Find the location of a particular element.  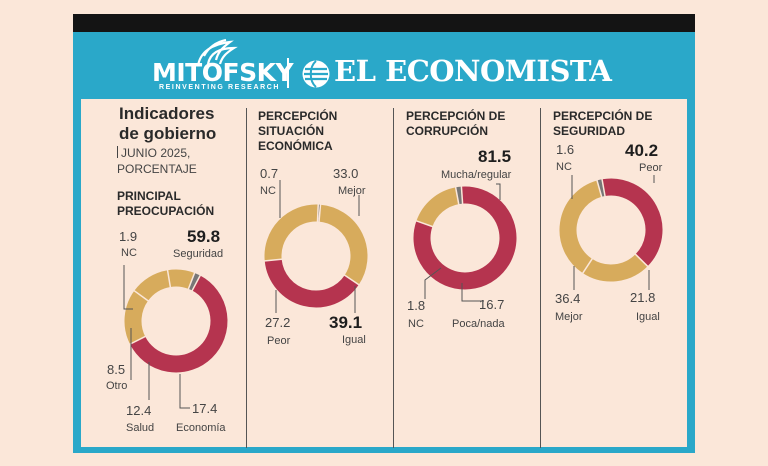

top-bar is located at coordinates (384, 23).